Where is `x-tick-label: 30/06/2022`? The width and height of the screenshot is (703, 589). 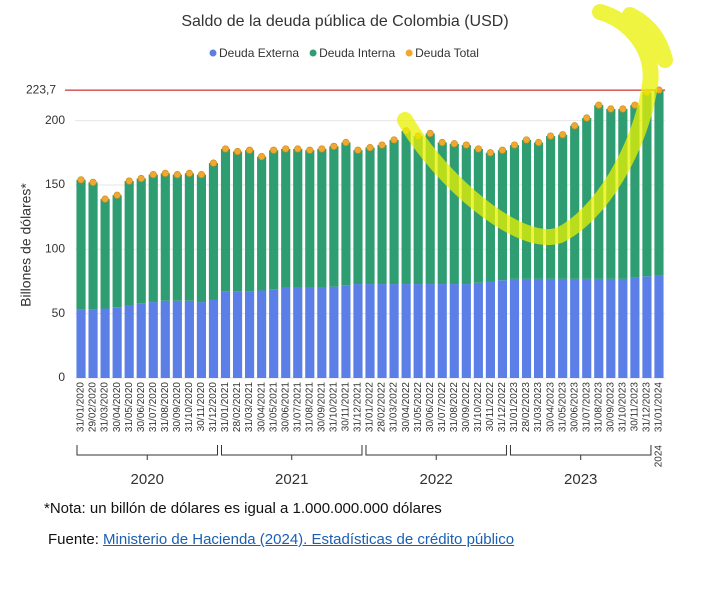
x-tick-label: 30/06/2022 is located at coordinates (430, 407).